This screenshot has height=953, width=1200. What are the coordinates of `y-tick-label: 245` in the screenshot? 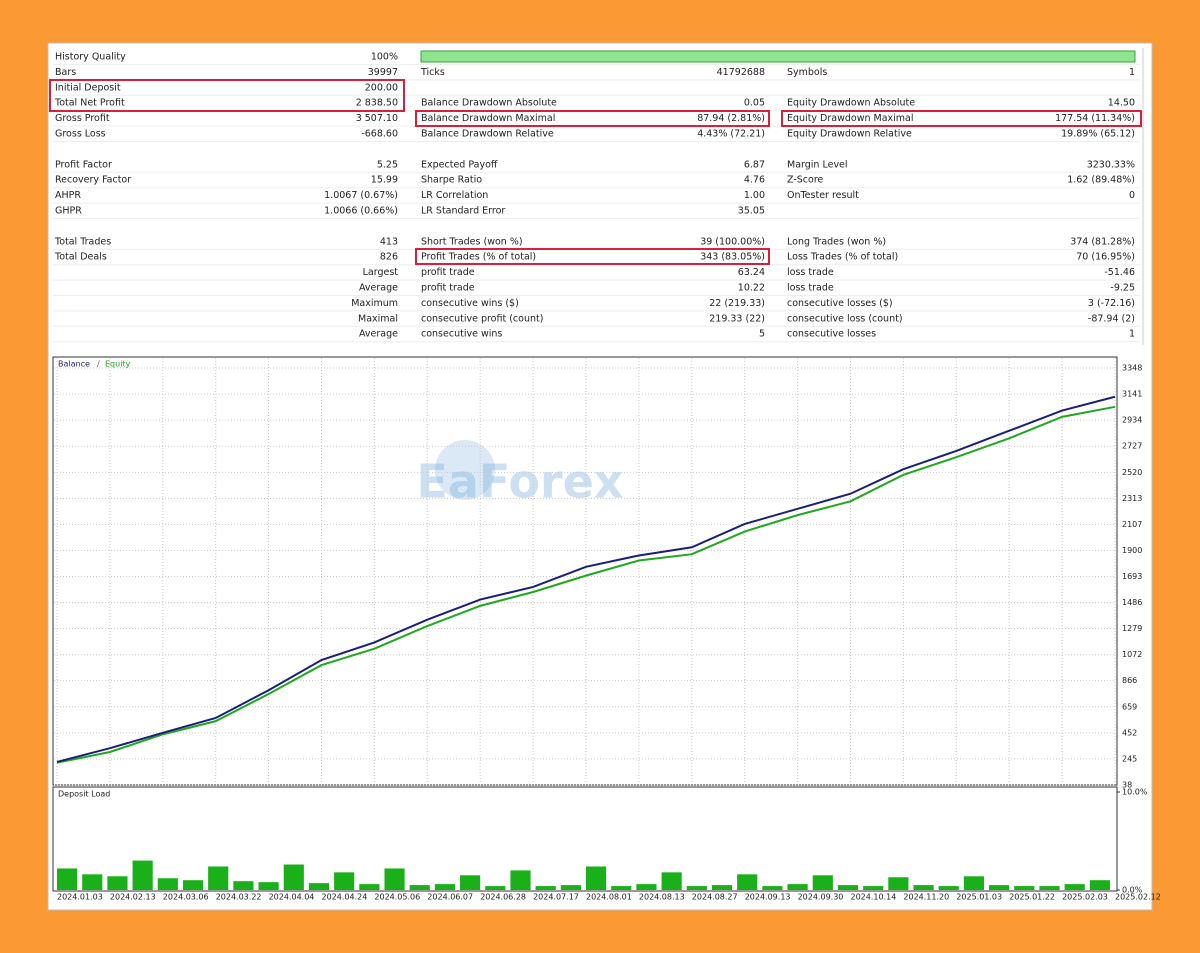 It's located at (1129, 758).